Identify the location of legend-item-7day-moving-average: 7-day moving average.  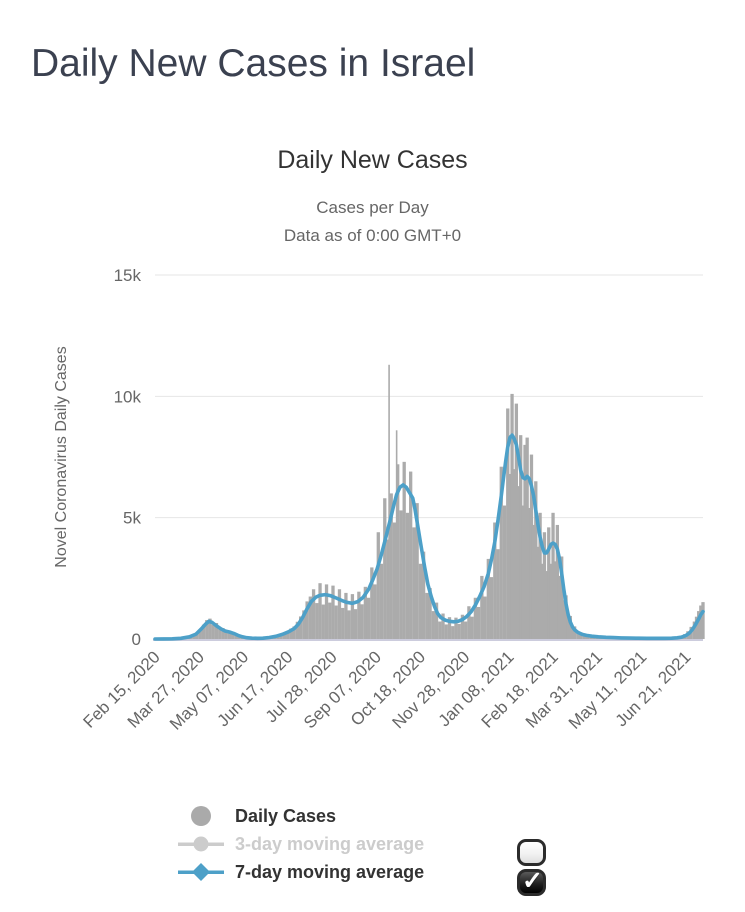
(297, 872).